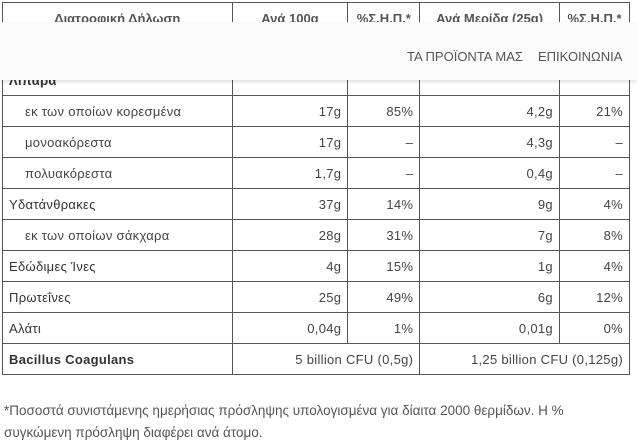  I want to click on row: πολυακόρεστα 1,7g –0,4g –, so click(316, 173).